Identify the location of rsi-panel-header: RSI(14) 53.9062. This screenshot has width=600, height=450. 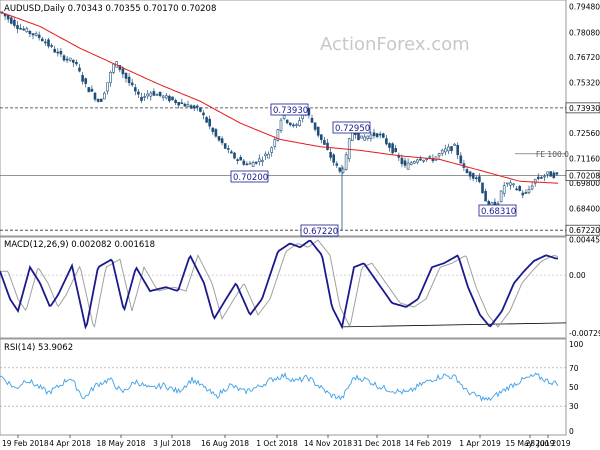
(38, 348).